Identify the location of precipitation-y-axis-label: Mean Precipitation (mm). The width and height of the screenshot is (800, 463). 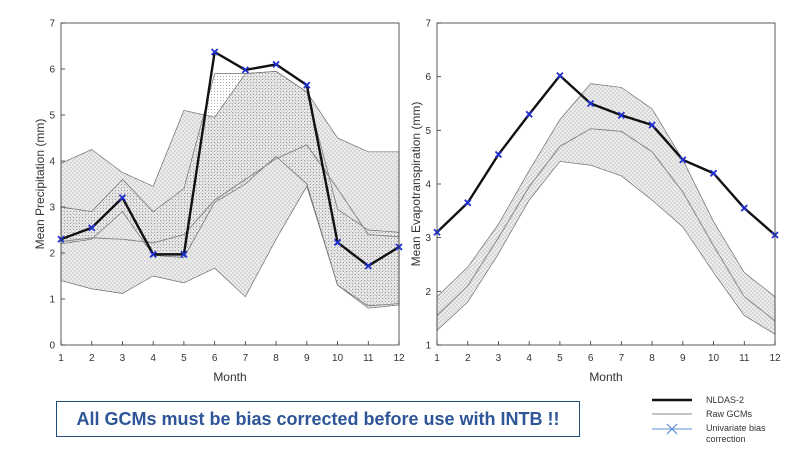
(40, 184).